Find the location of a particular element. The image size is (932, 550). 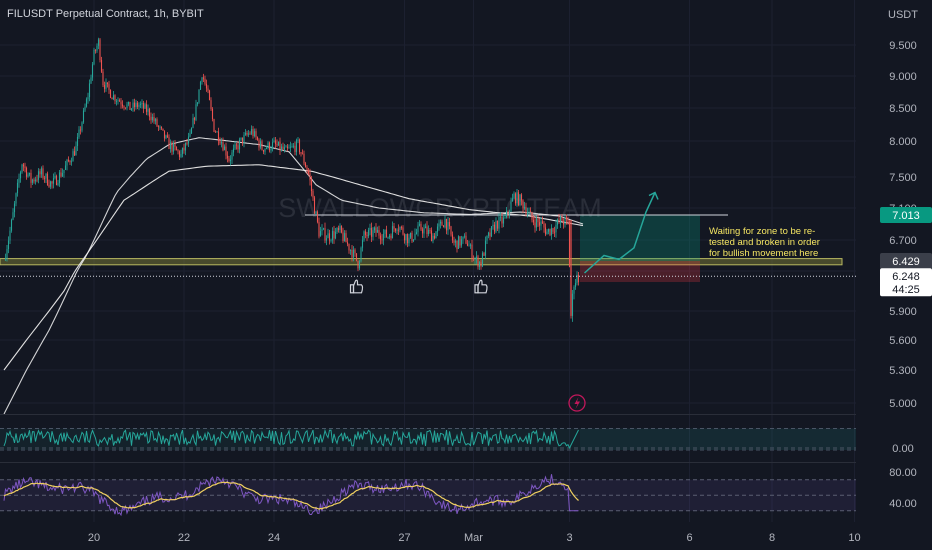

time-tick-label: 22 is located at coordinates (184, 538).